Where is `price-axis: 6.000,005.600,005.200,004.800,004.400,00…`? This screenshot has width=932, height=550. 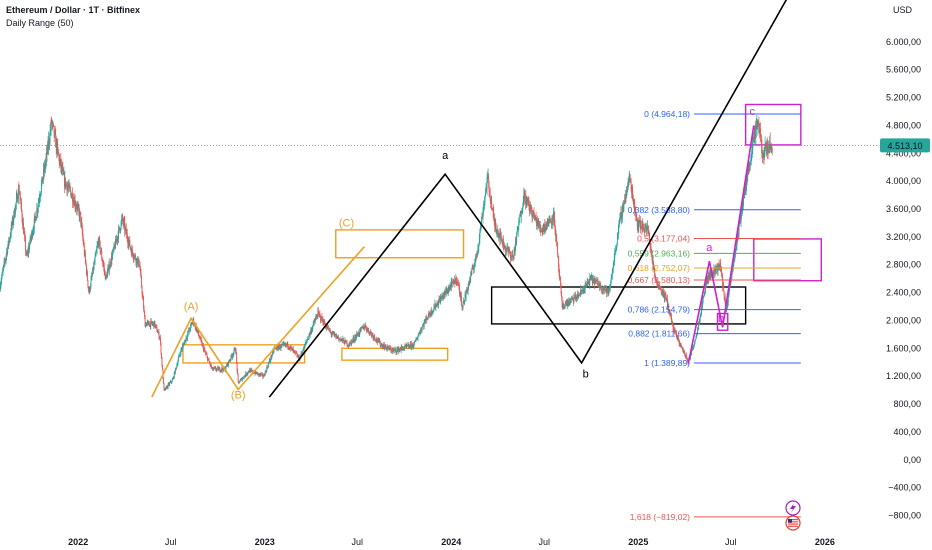
price-axis: 6.000,005.600,005.200,004.800,004.400,00… is located at coordinates (905, 279).